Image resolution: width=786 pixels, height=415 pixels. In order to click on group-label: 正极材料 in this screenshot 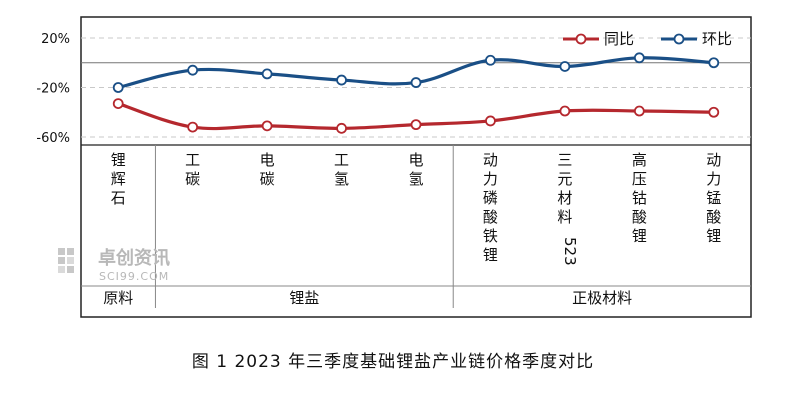, I will do `click(602, 298)`.